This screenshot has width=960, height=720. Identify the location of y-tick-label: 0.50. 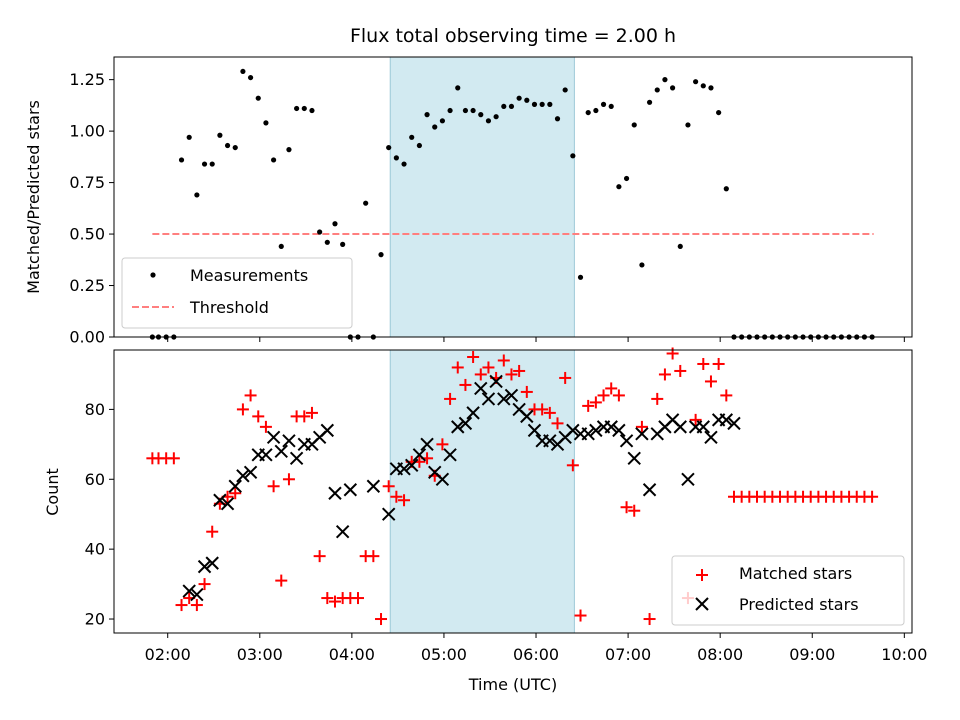
(87, 234).